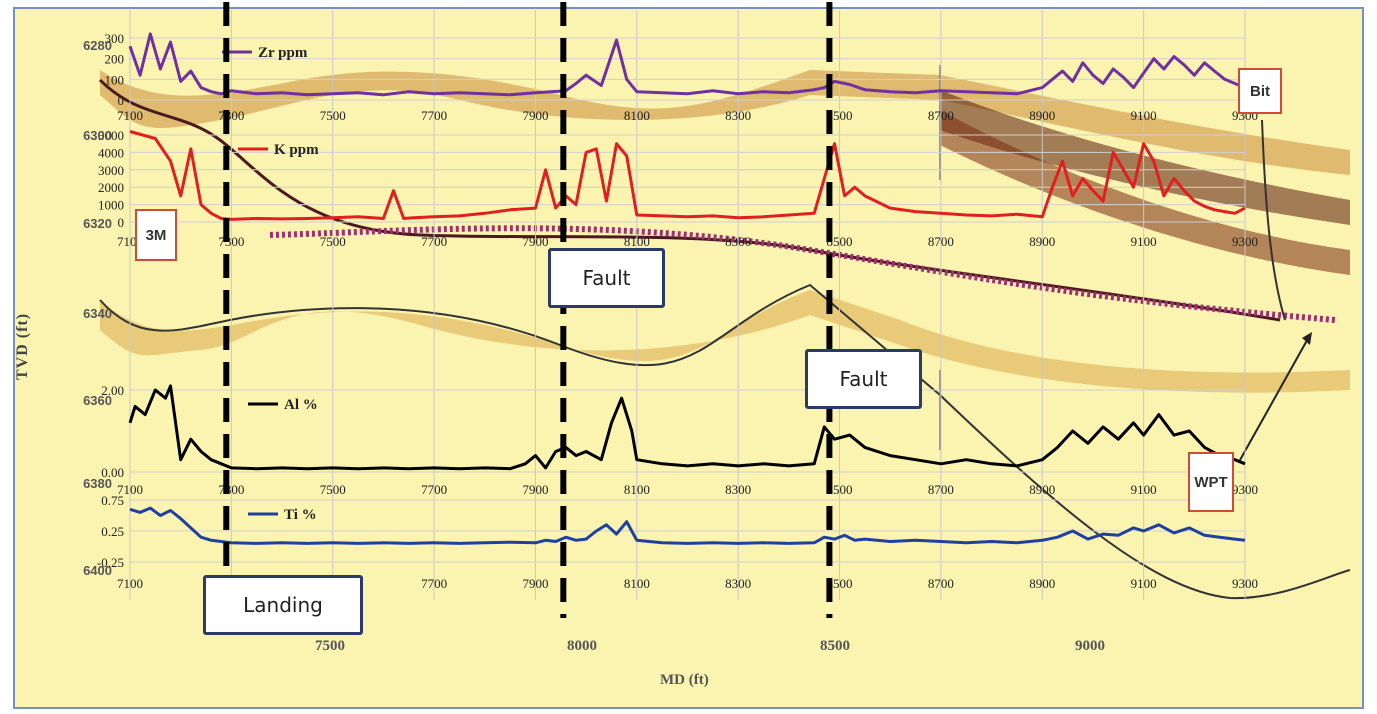 The height and width of the screenshot is (714, 1377). What do you see at coordinates (941, 489) in the screenshot?
I see `panel-2-xtick-8: 8700` at bounding box center [941, 489].